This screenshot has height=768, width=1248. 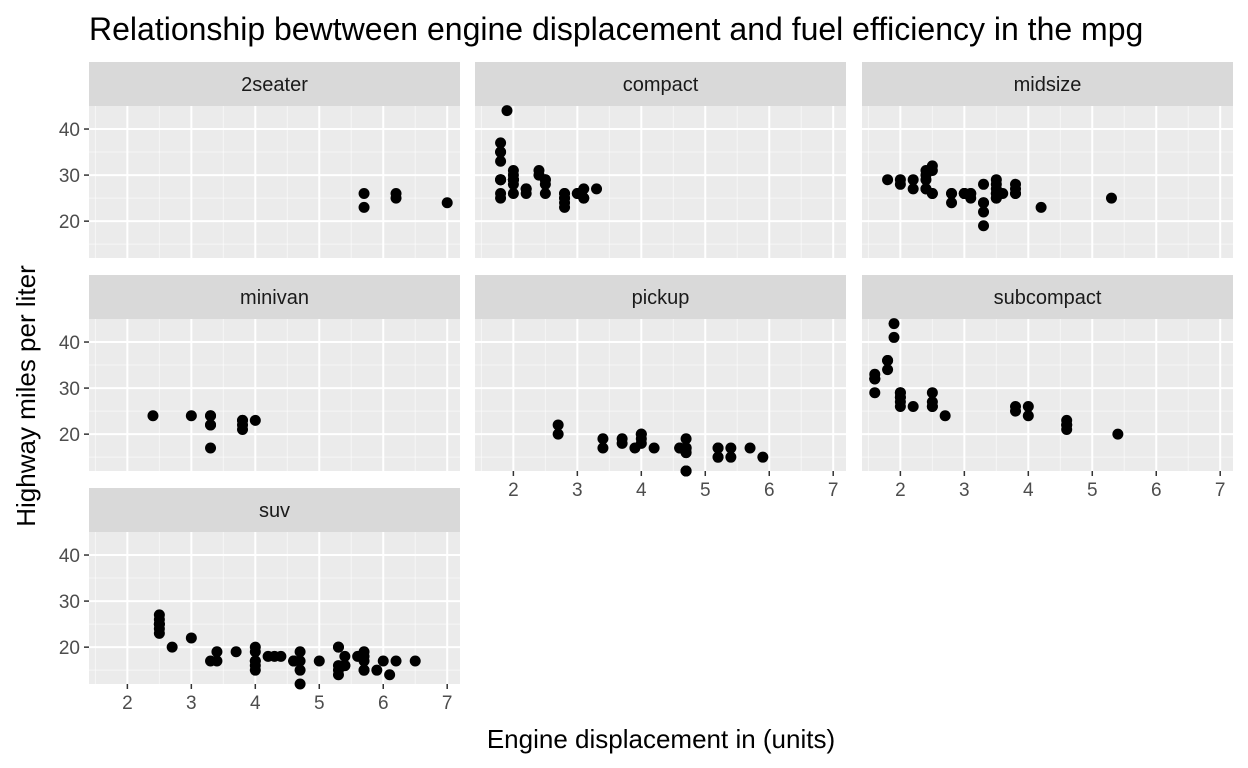 I want to click on facet-strip-label: 2seater, so click(x=274, y=85).